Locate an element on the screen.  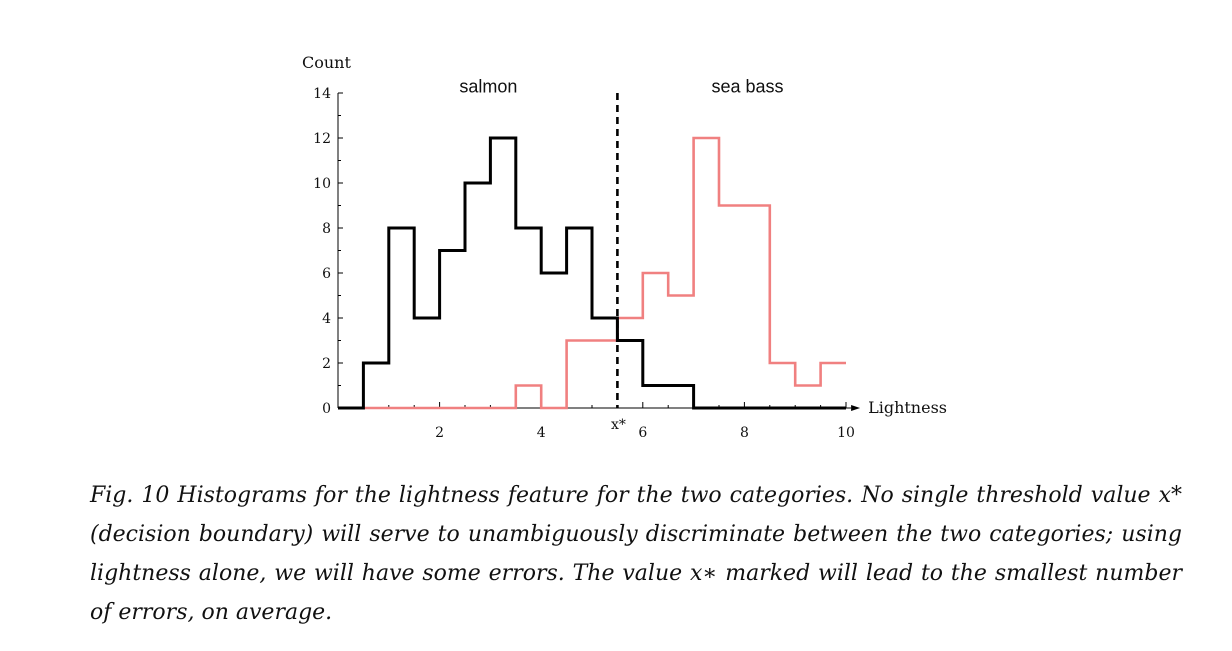
threshold-label: x* is located at coordinates (618, 425).